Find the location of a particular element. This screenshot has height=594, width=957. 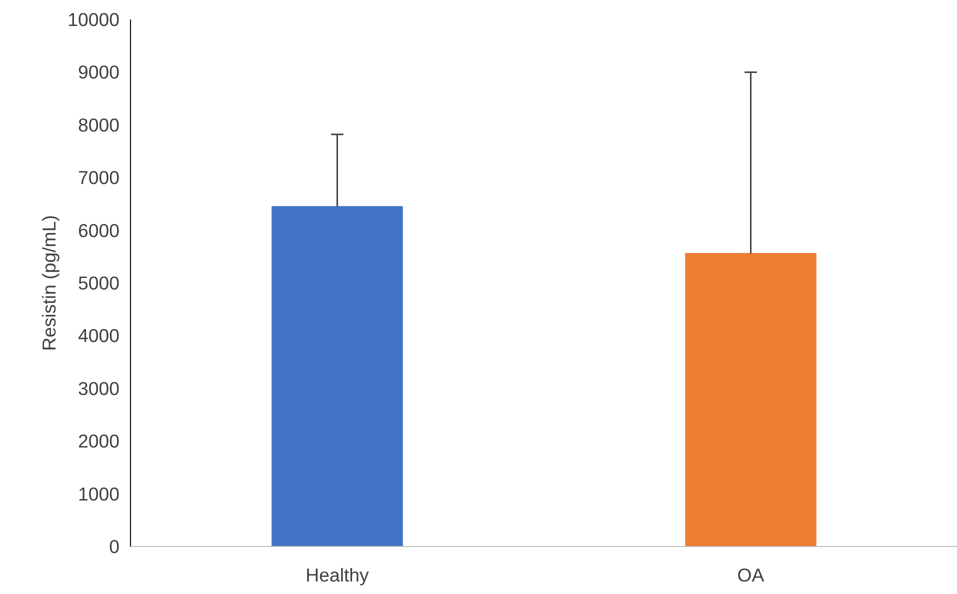

y-tick-label: 10000 is located at coordinates (94, 19).